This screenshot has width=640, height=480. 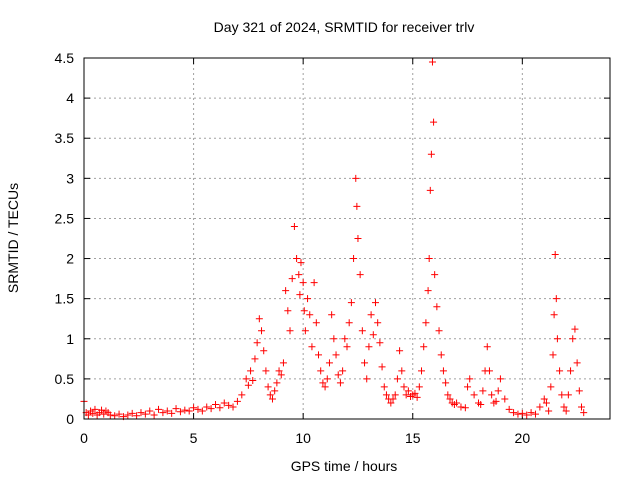 I want to click on y-tick-label: 4.5, so click(x=65, y=58).